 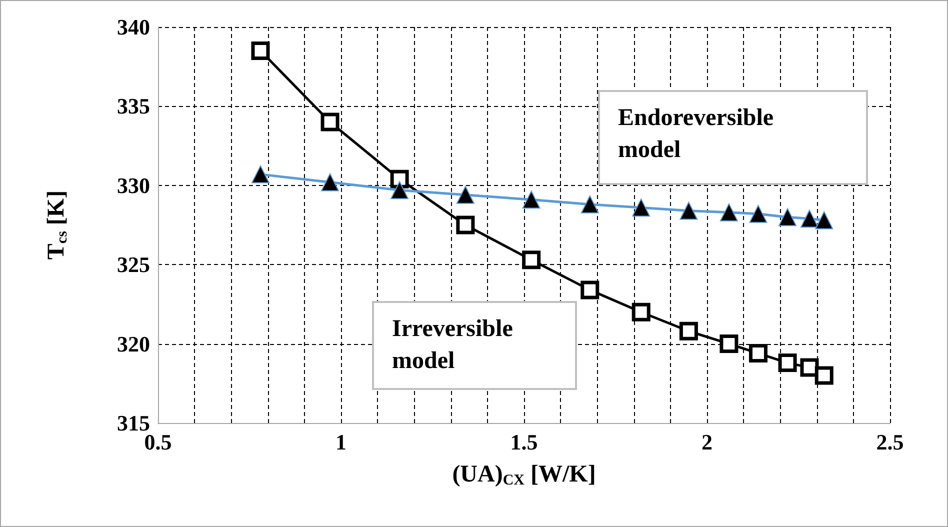 I want to click on y-tick-label: 330, so click(x=133, y=185).